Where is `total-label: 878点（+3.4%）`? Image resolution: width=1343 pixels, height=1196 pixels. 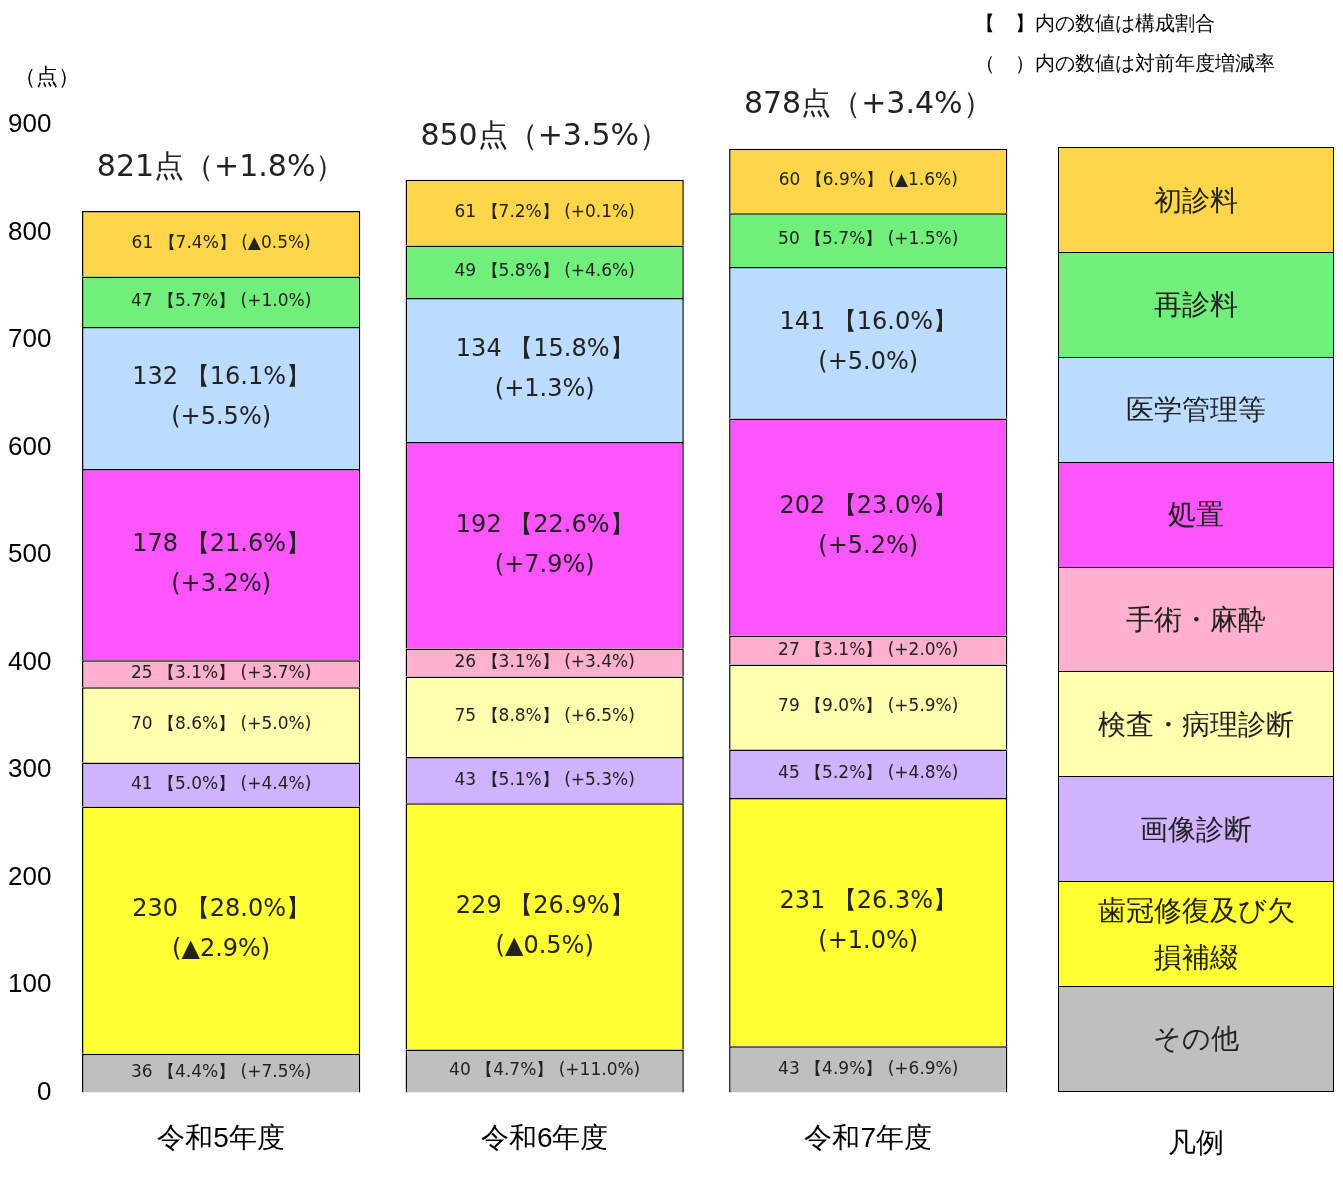 total-label: 878点（+3.4%） is located at coordinates (868, 103).